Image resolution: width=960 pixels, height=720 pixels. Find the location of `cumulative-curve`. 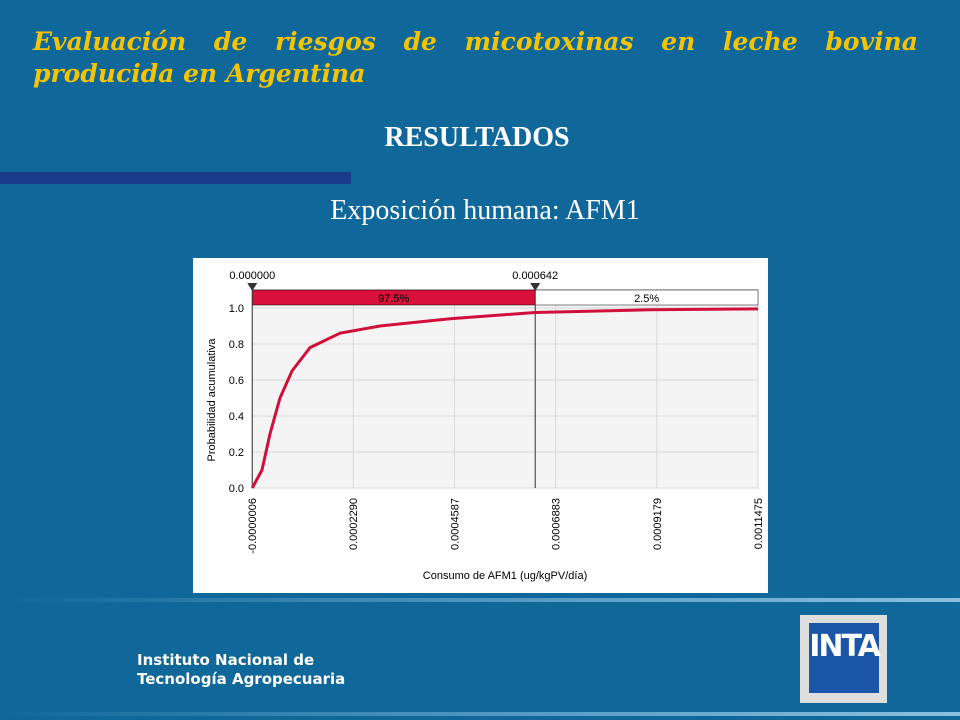

cumulative-curve is located at coordinates (504, 398).